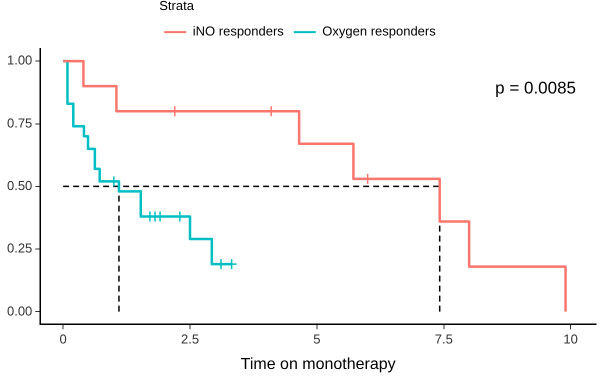 The image size is (608, 382). Describe the element at coordinates (190, 339) in the screenshot. I see `x-tick-label: 2.5` at that location.